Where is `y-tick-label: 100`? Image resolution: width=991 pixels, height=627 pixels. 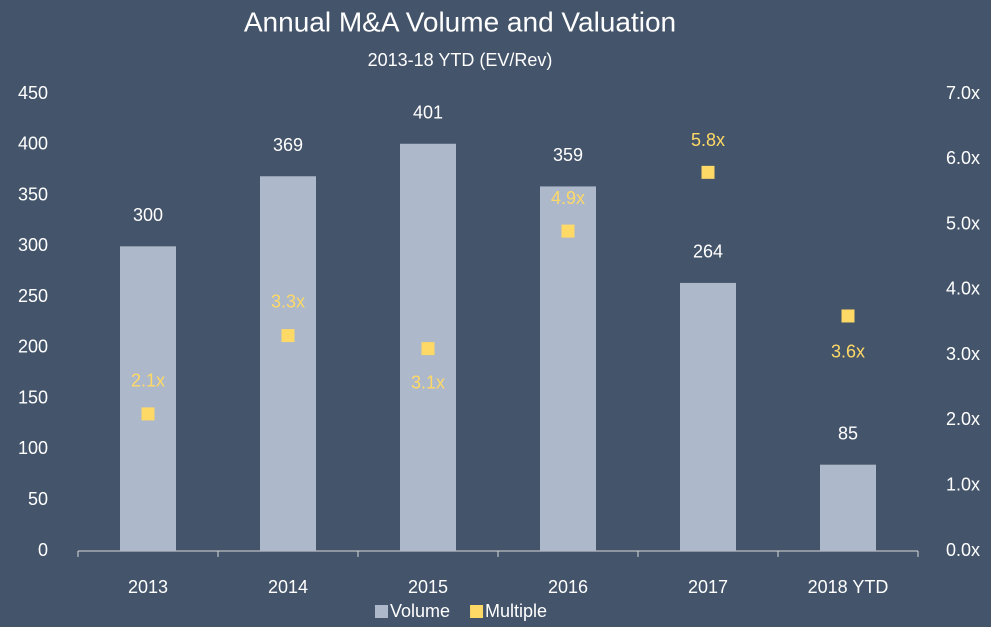
y-tick-label: 100 is located at coordinates (33, 448).